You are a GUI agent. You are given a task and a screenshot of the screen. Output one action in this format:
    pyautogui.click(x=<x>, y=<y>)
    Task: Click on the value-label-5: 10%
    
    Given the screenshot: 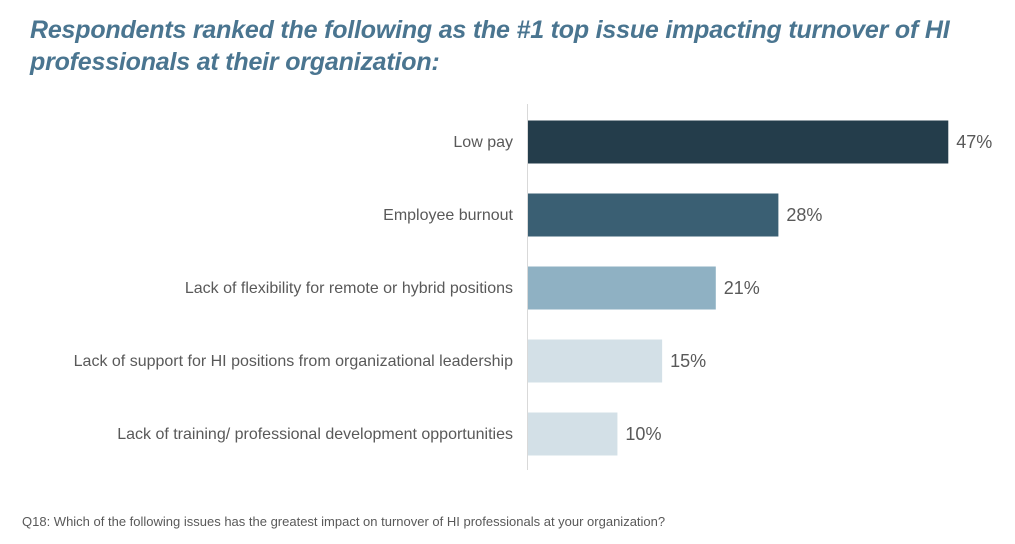 What is the action you would take?
    pyautogui.click(x=643, y=434)
    